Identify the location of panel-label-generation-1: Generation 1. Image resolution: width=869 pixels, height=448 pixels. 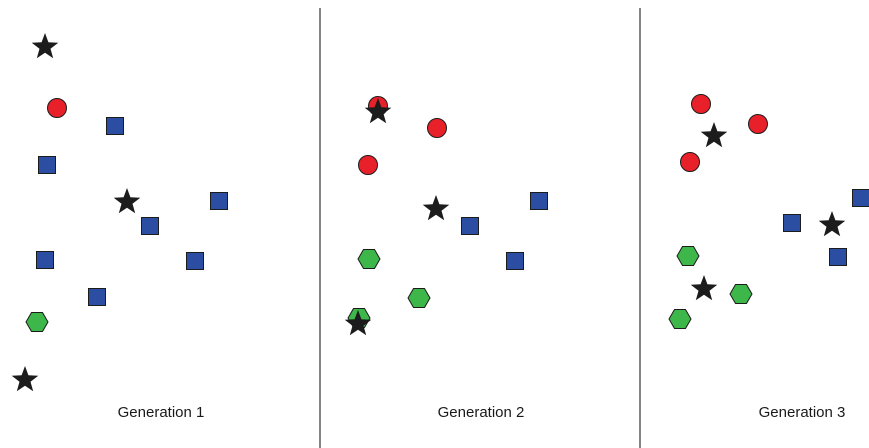
(161, 412).